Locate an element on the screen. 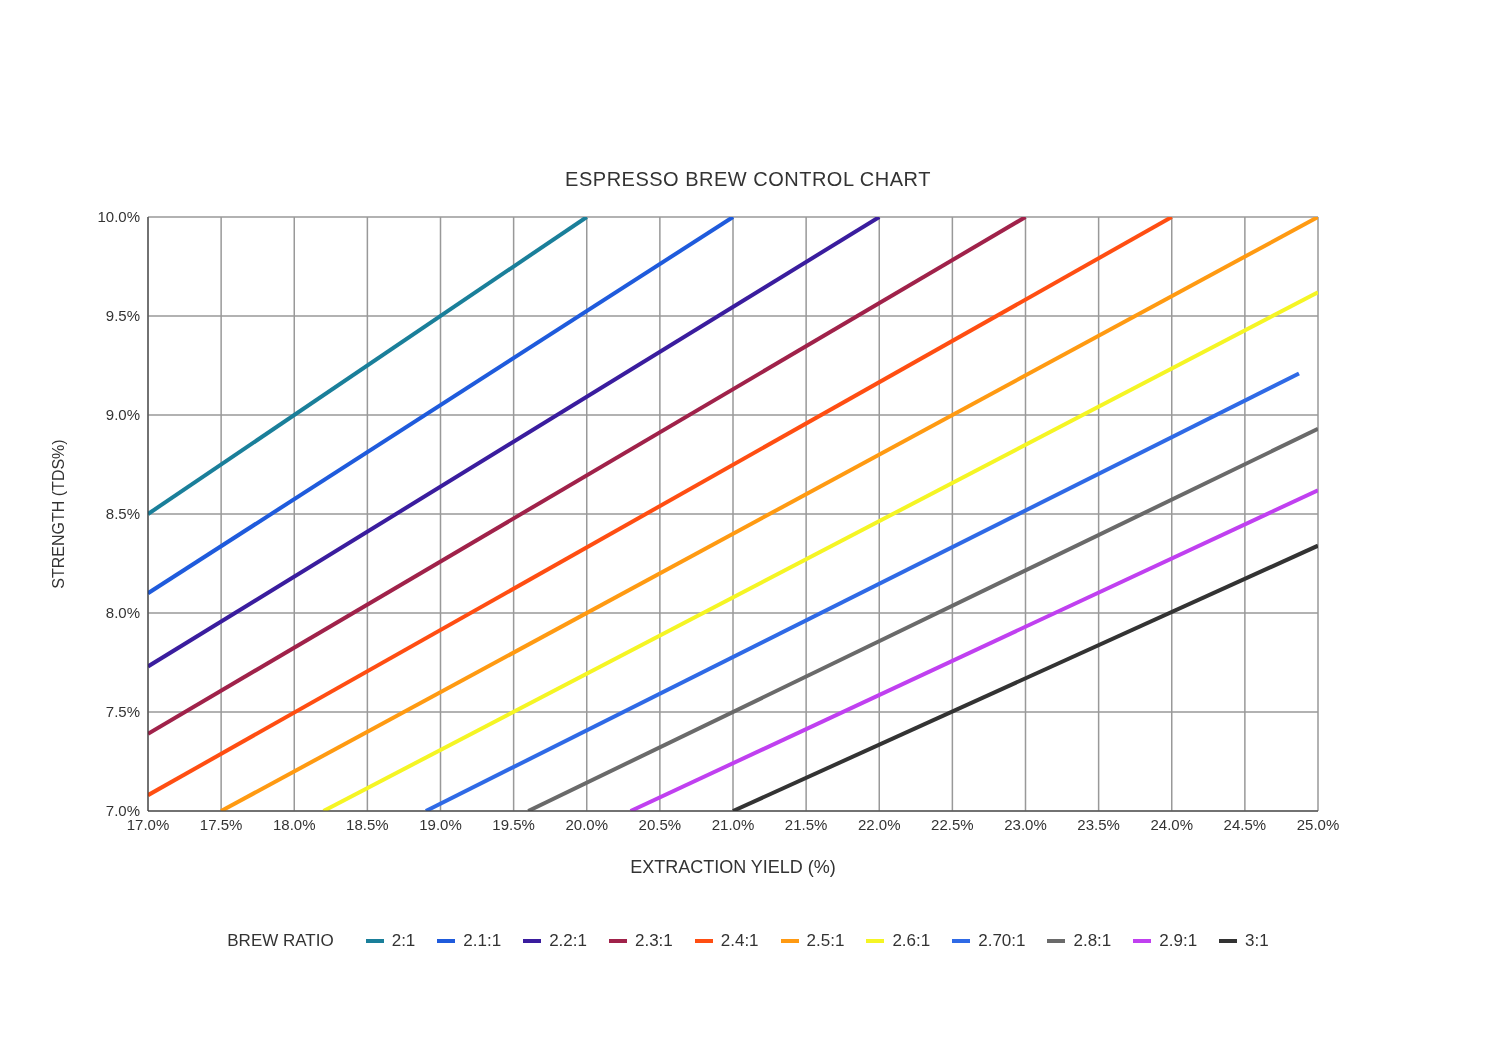 This screenshot has height=1060, width=1500. x-tick-label: 24.0% is located at coordinates (1172, 824).